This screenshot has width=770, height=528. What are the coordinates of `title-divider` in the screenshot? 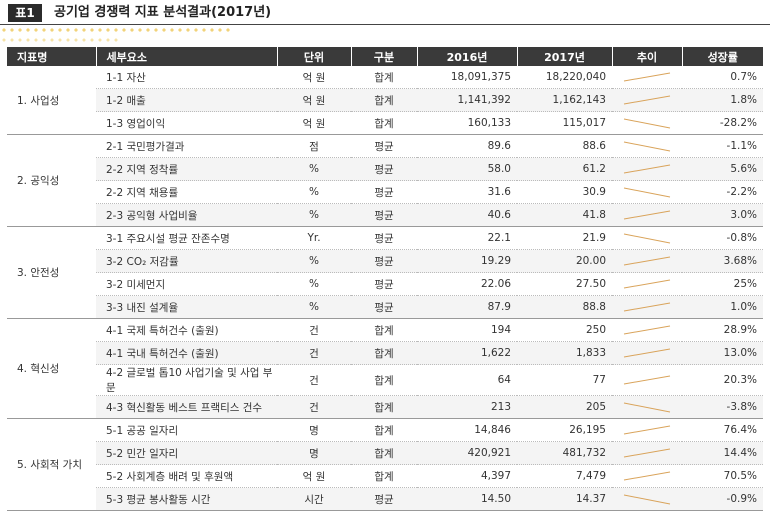 It's located at (385, 24).